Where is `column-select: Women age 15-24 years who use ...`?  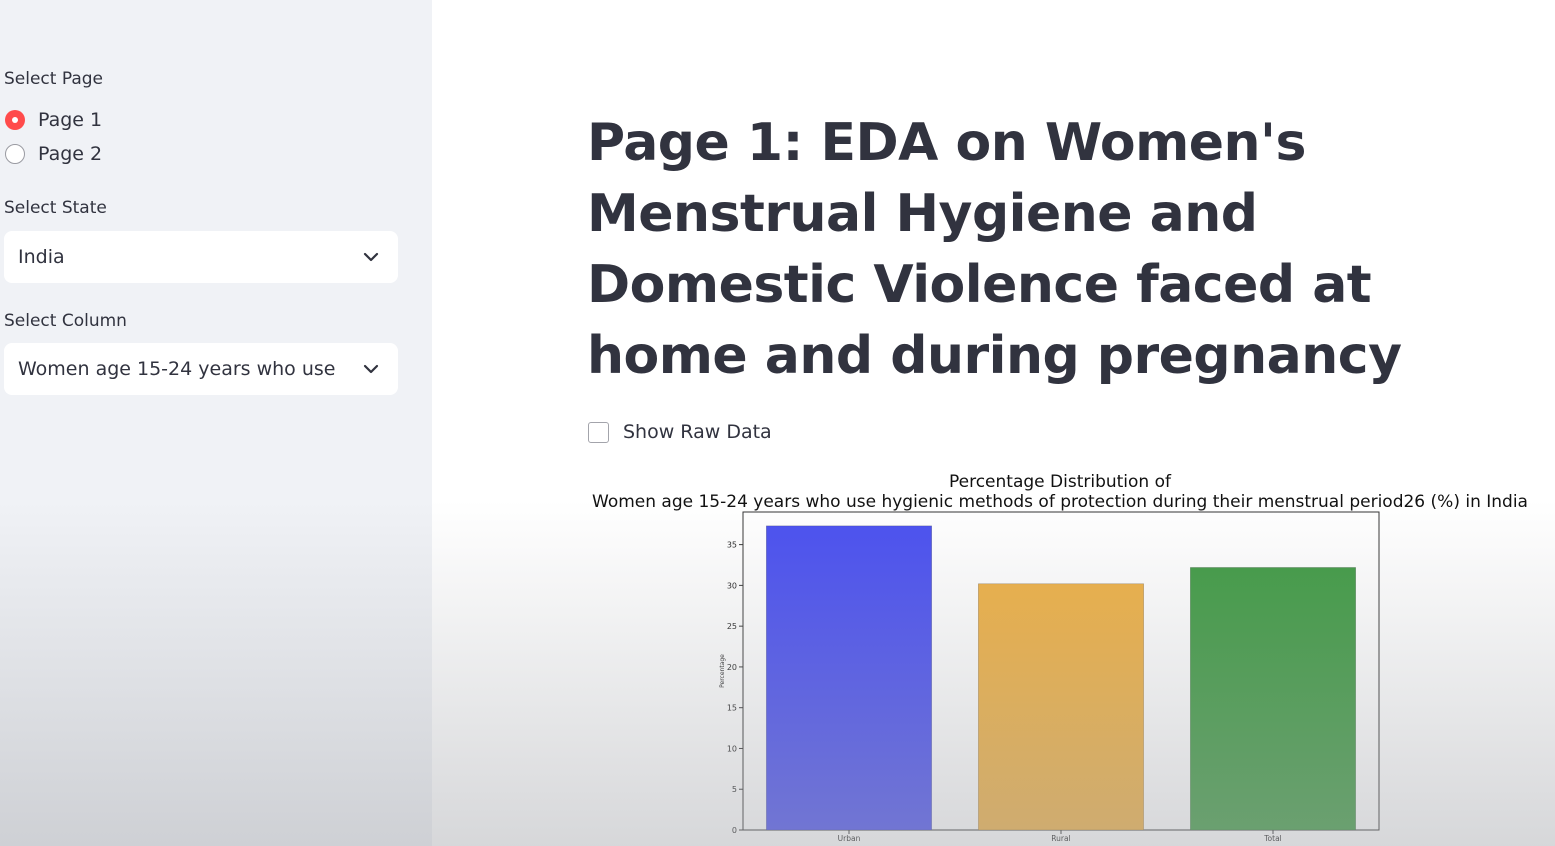
column-select: Women age 15-24 years who use ... is located at coordinates (201, 369).